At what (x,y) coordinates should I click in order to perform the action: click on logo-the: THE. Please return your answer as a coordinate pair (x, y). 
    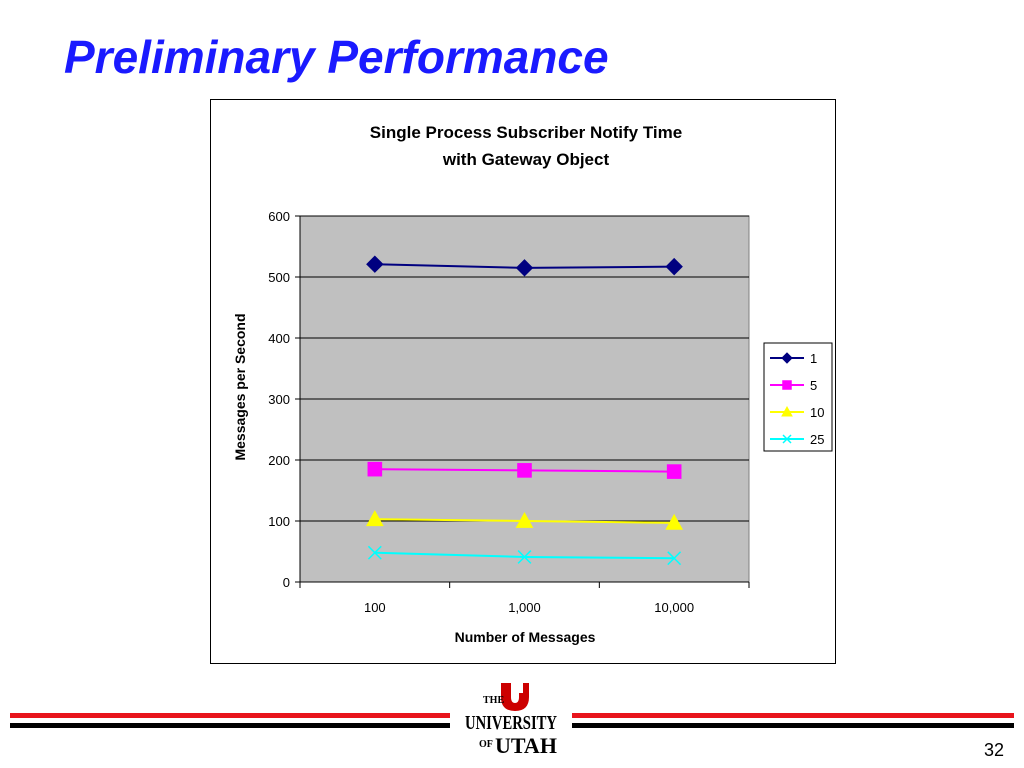
    Looking at the image, I should click on (493, 700).